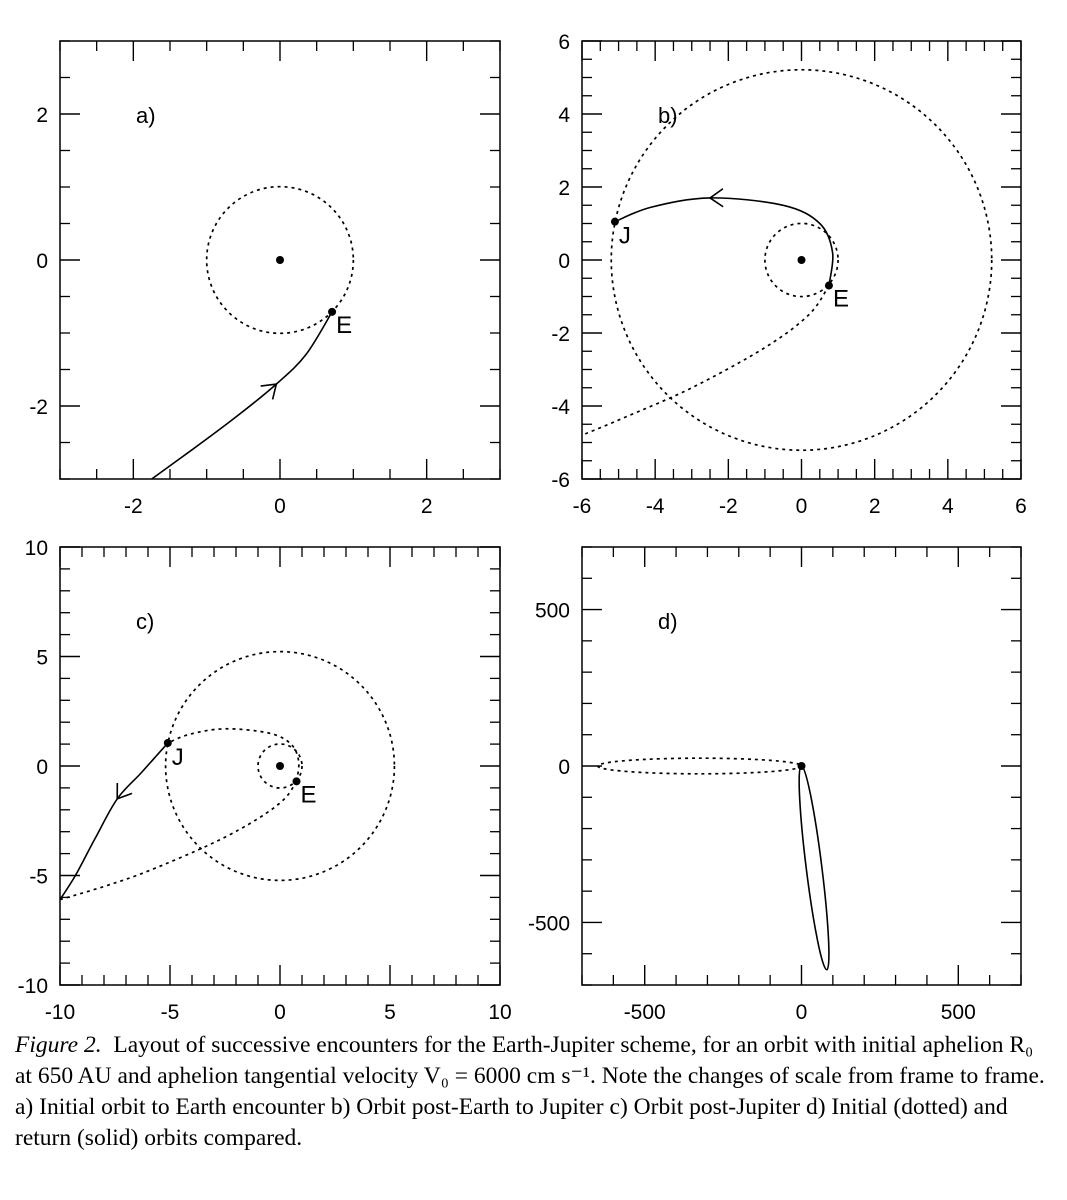 Image resolution: width=1067 pixels, height=1200 pixels. Describe the element at coordinates (58, 1045) in the screenshot. I see `figure-caption-label: Figure 2.` at that location.